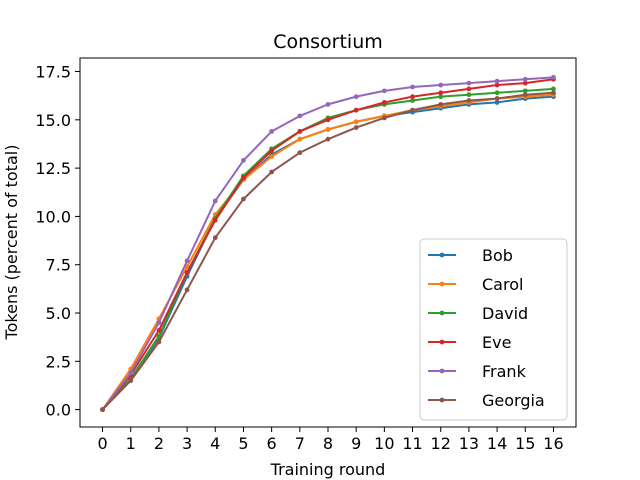 This screenshot has width=640, height=480. I want to click on x-tick-label: 0, so click(102, 443).